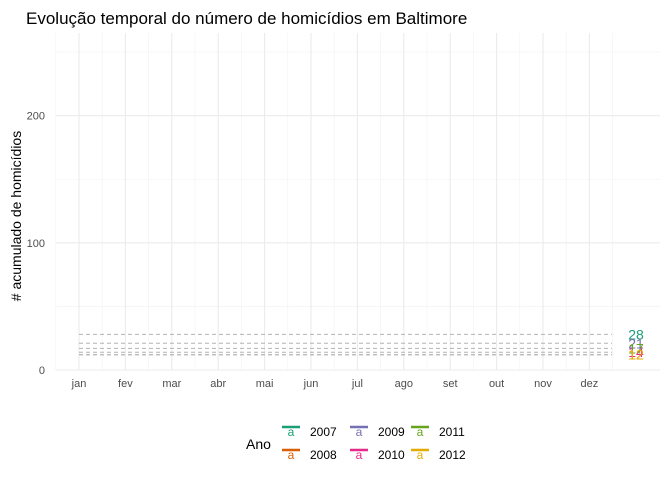 This screenshot has height=480, width=672. I want to click on legend: Ano a 2007 a 2008 a 2009 a 2010 a 2011 a 2012, so click(356, 443).